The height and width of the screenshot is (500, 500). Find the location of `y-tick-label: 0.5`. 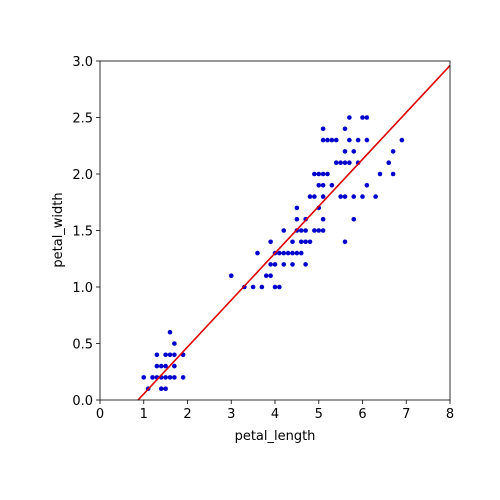

y-tick-label: 0.5 is located at coordinates (82, 345).